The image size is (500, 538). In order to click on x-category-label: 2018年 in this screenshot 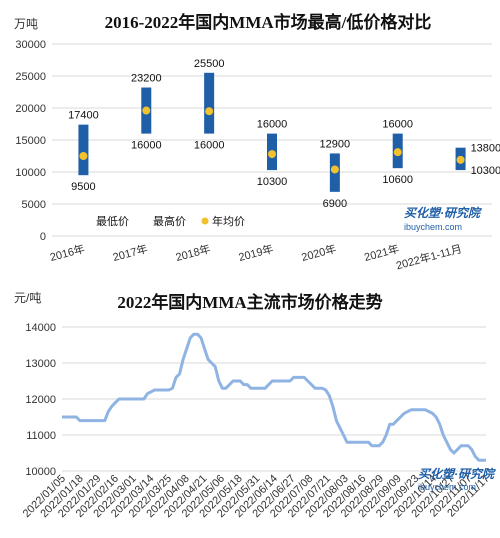, I will do `click(193, 252)`.